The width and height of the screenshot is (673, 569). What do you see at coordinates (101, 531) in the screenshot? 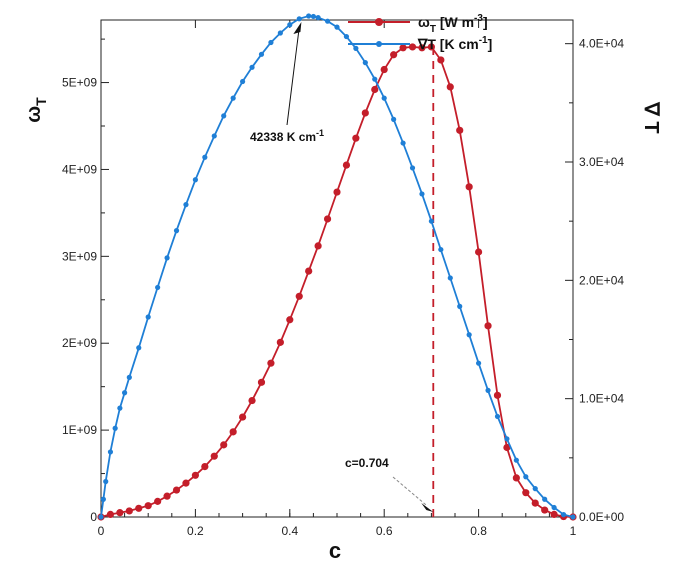
I see `x-tick-label: 0` at bounding box center [101, 531].